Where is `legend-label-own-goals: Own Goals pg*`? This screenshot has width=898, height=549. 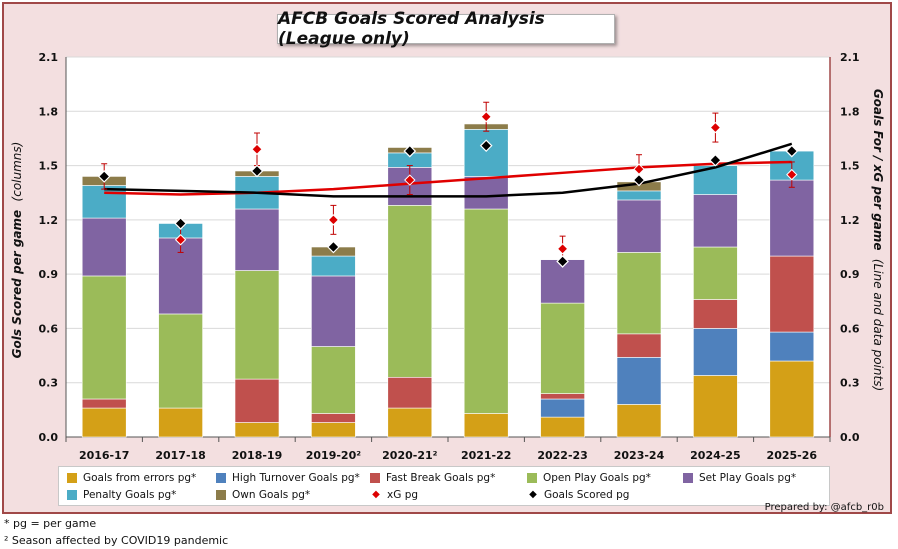 legend-label-own-goals: Own Goals pg* is located at coordinates (271, 495).